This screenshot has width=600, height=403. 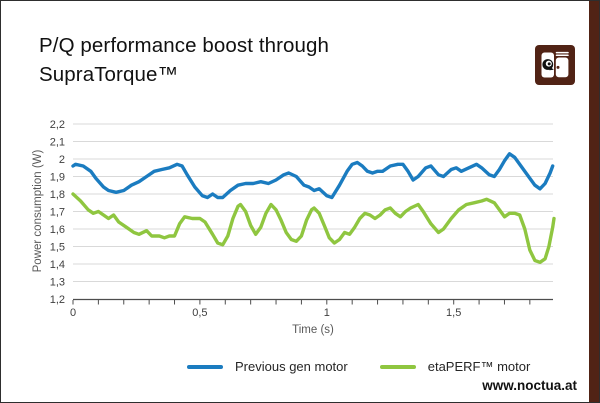 What do you see at coordinates (62, 160) in the screenshot?
I see `y-tick-label: 2` at bounding box center [62, 160].